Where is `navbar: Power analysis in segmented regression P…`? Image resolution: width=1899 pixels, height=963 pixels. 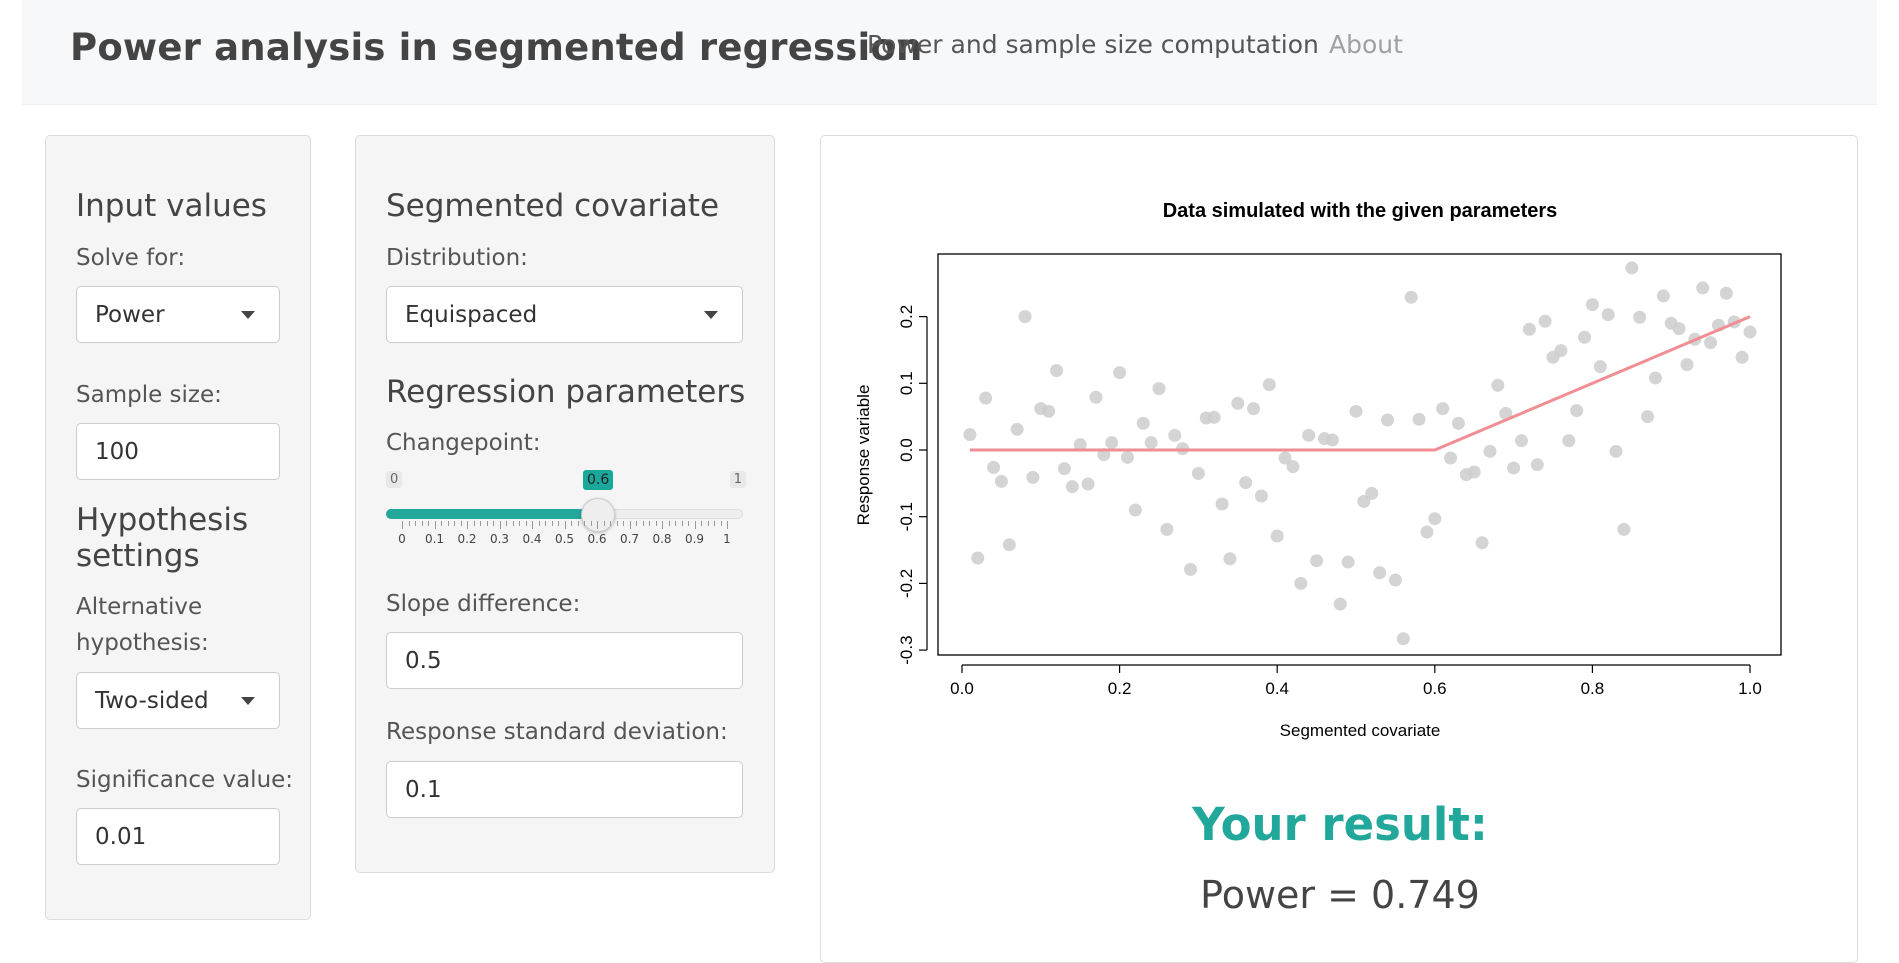 navbar: Power analysis in segmented regression P… is located at coordinates (949, 52).